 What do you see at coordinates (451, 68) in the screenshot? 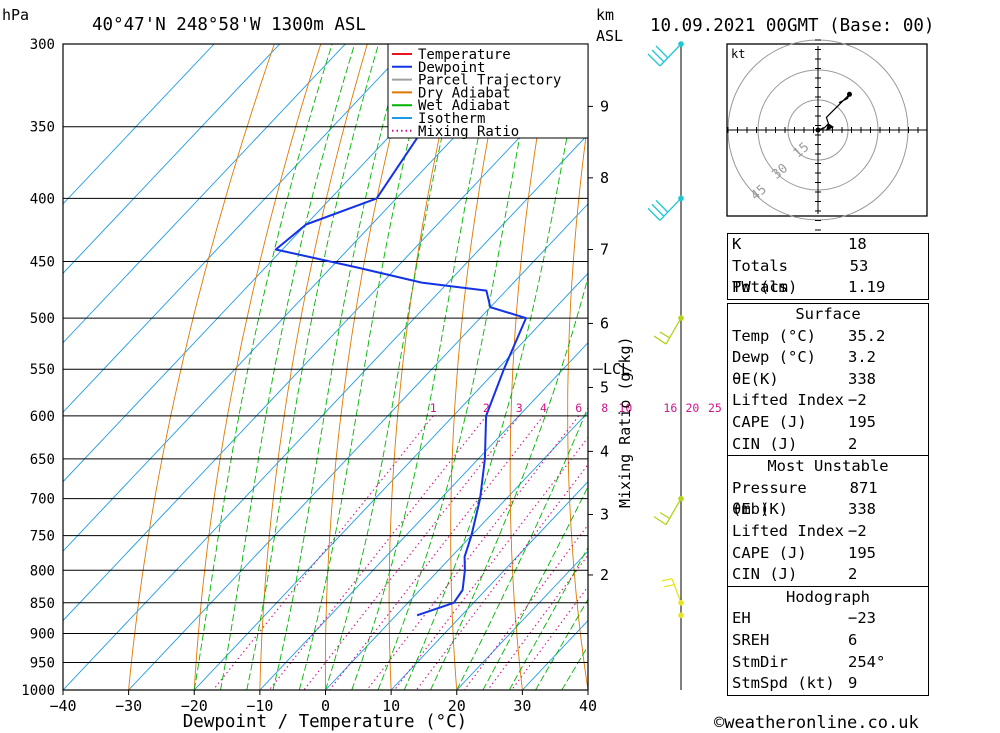
I see `legend-item: Dewpoint` at bounding box center [451, 68].